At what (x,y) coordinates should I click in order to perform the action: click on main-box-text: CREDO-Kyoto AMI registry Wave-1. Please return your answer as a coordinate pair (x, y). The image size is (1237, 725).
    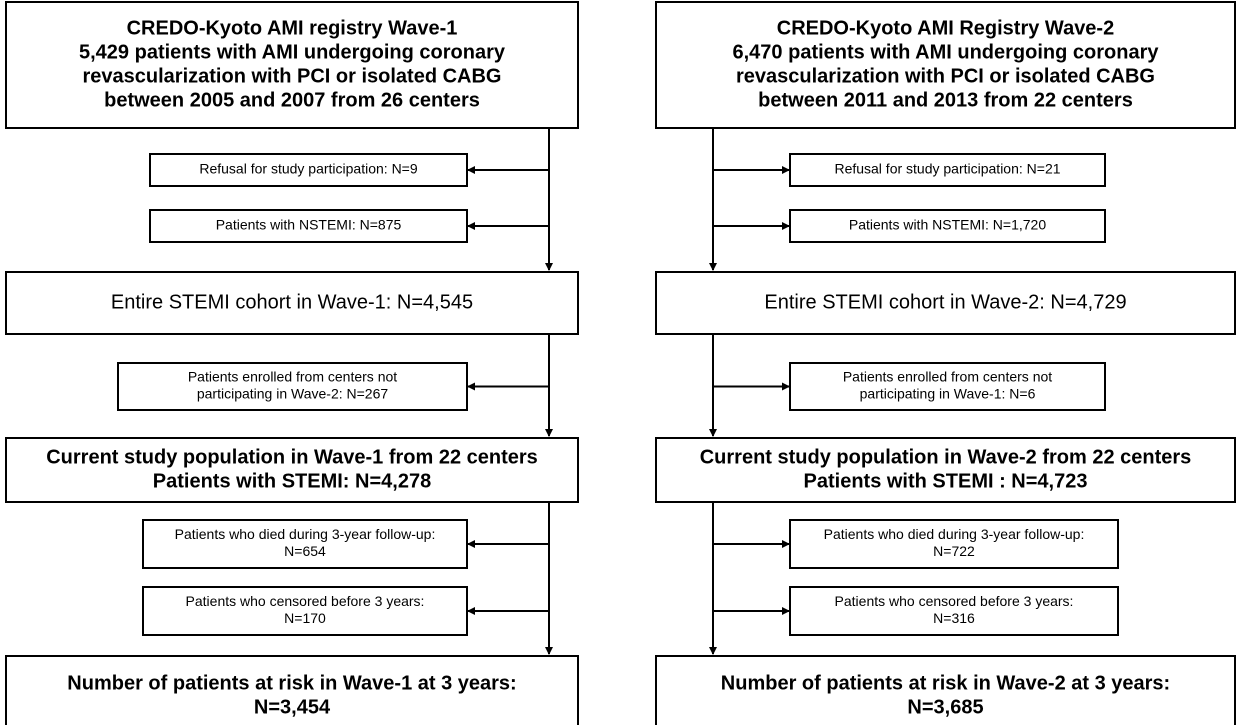
    Looking at the image, I should click on (292, 28).